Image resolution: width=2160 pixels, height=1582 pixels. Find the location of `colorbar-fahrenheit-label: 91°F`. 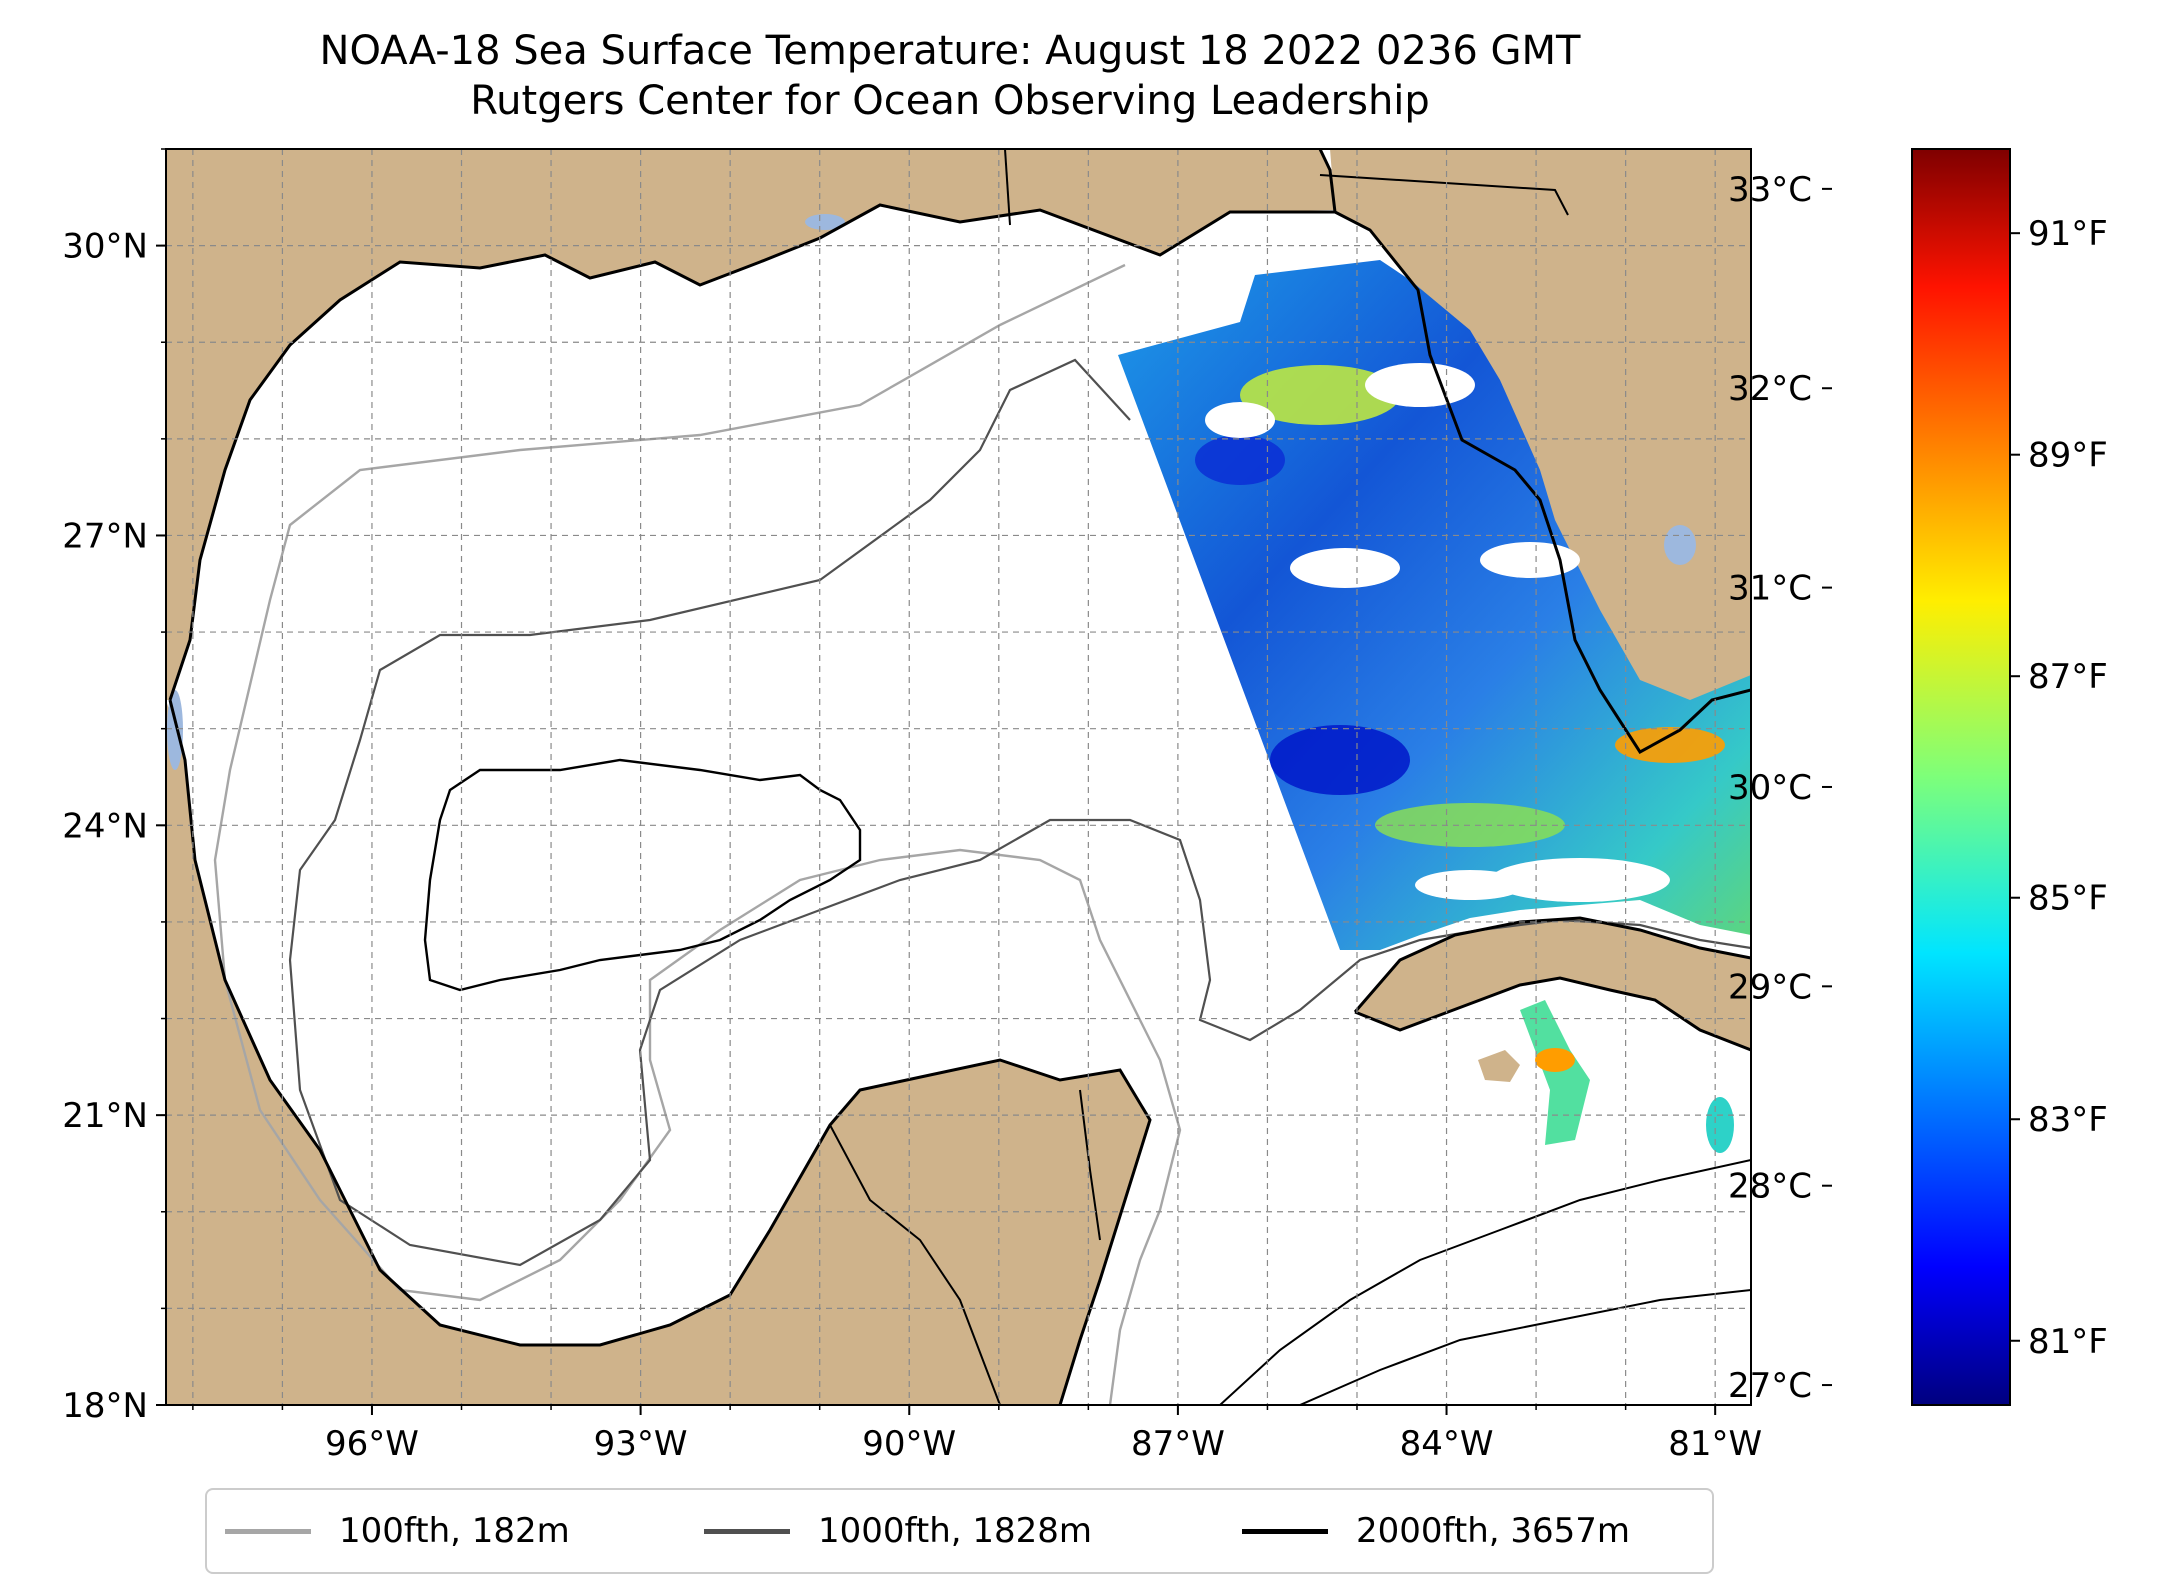

colorbar-fahrenheit-label: 91°F is located at coordinates (2068, 234).